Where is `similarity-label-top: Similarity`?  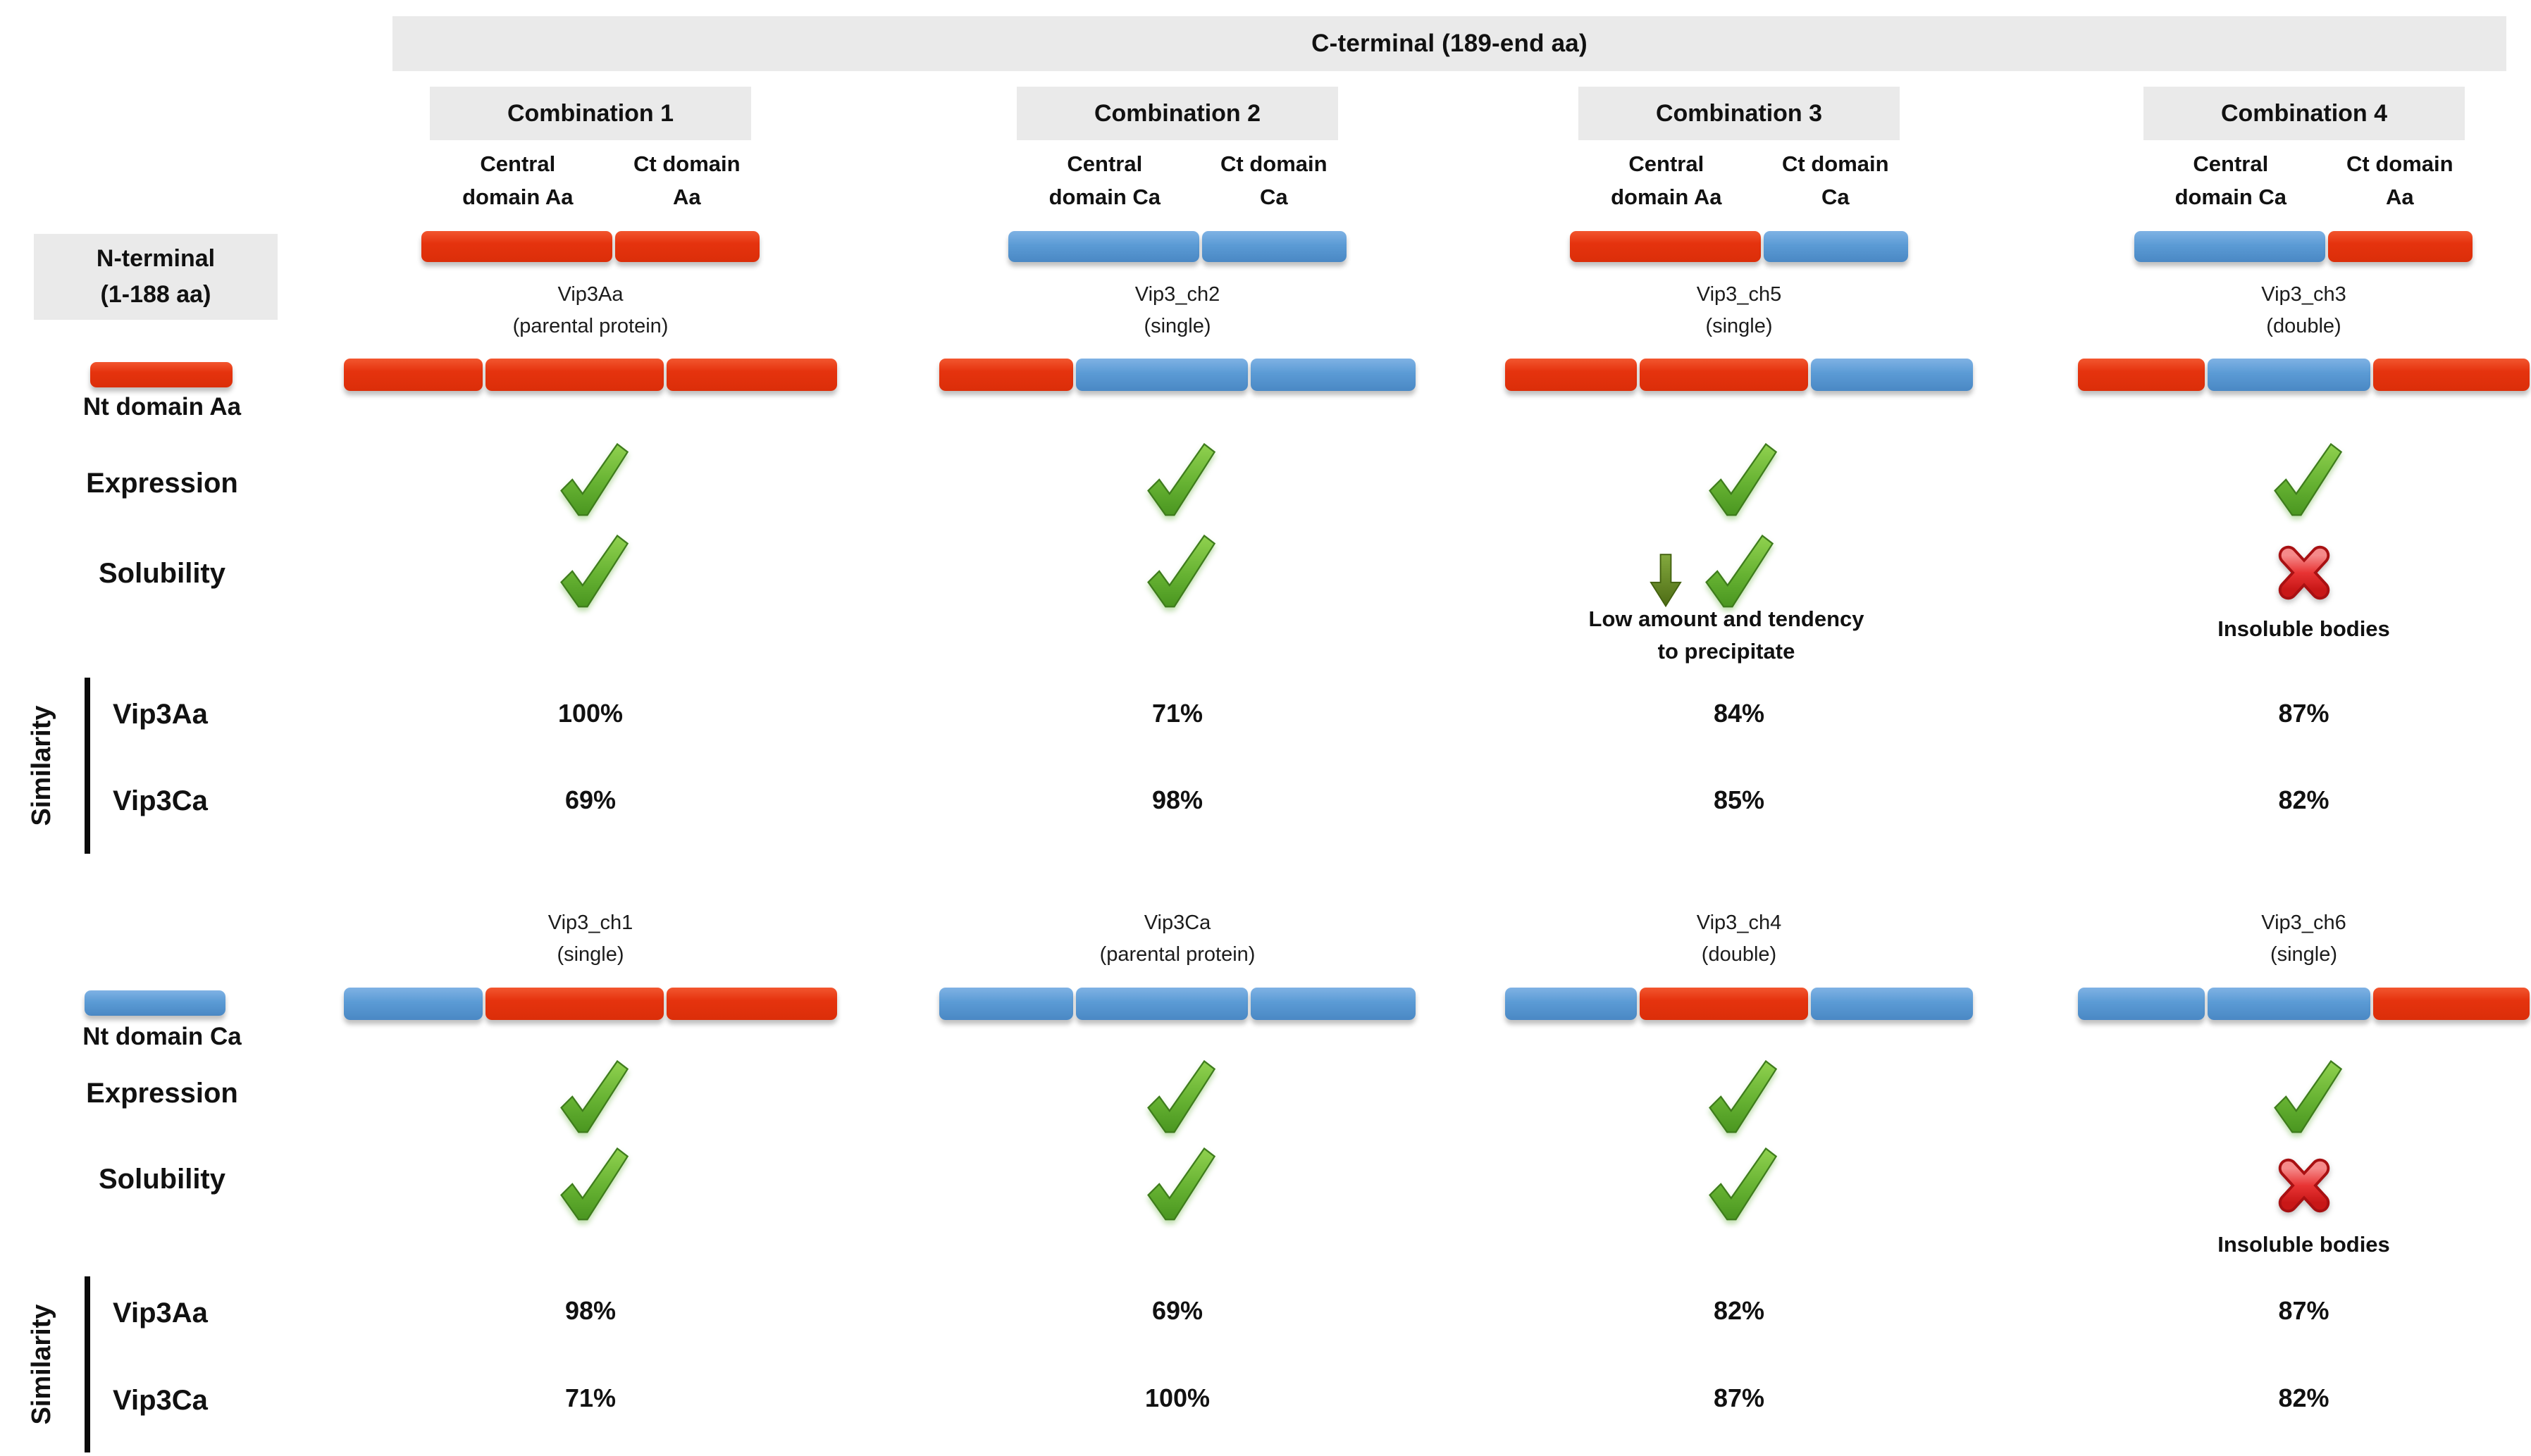
similarity-label-top: Similarity is located at coordinates (41, 765).